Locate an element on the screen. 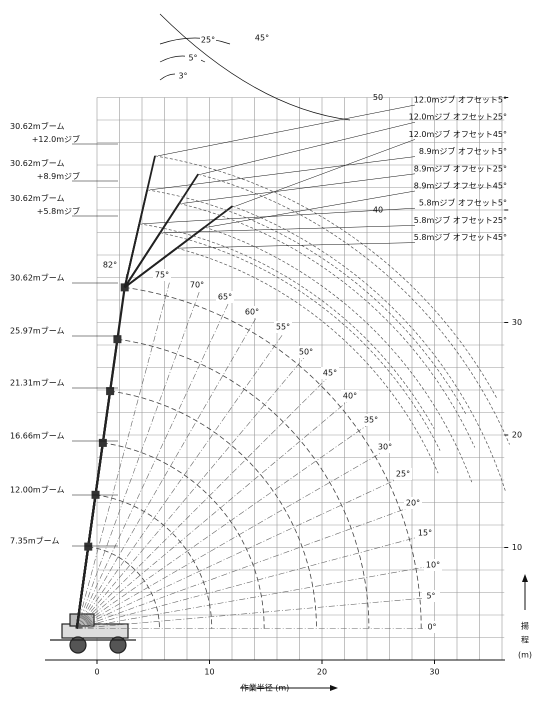 The width and height of the screenshot is (540, 704). boom-angle-label: 10° is located at coordinates (433, 565).